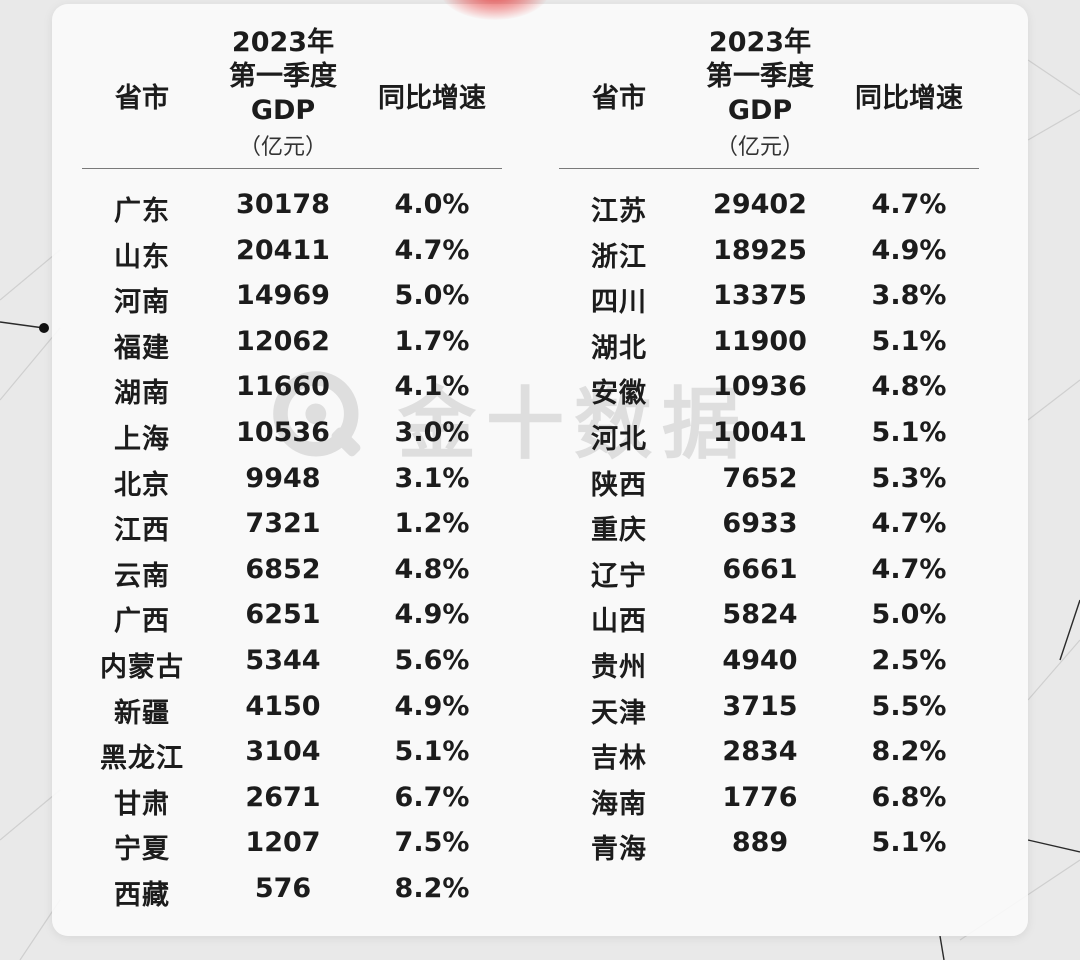 The image size is (1080, 960). Describe the element at coordinates (142, 850) in the screenshot. I see `cell-province: 宁夏` at that location.